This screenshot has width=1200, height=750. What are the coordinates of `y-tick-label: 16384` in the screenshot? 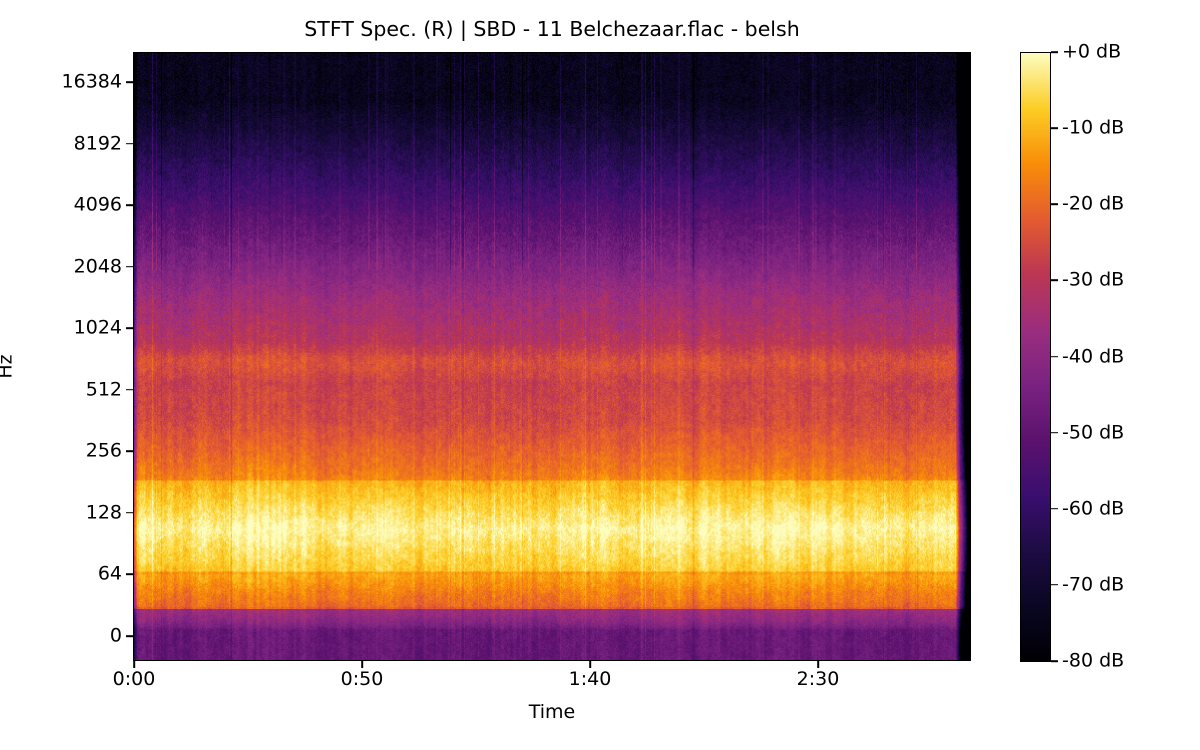 It's located at (91, 81).